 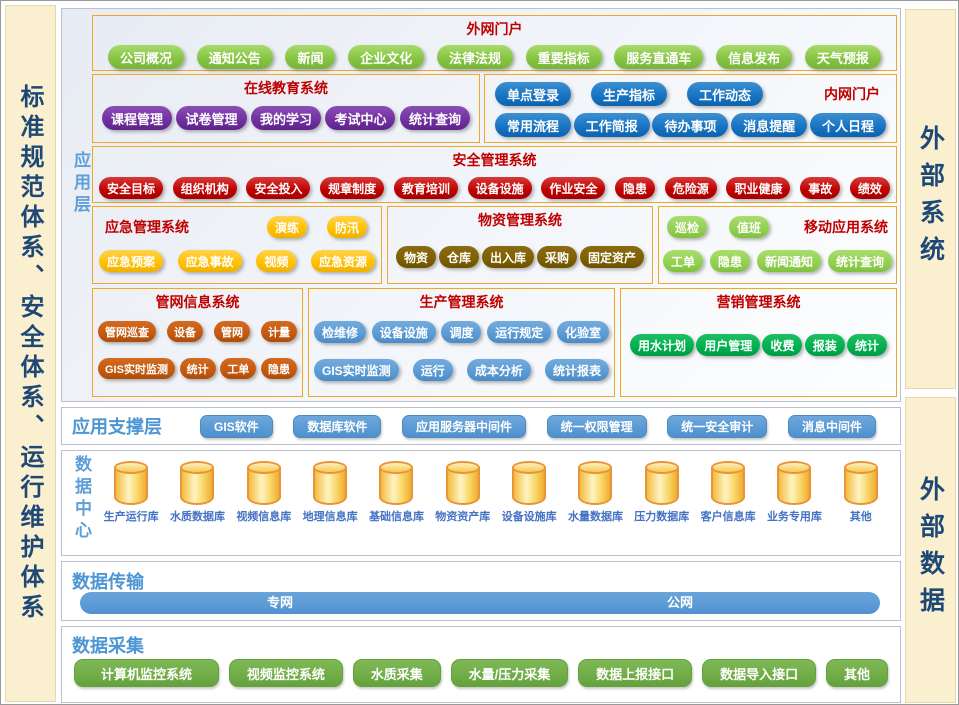 What do you see at coordinates (285, 673) in the screenshot?
I see `collection-system-button: 视频监控系统` at bounding box center [285, 673].